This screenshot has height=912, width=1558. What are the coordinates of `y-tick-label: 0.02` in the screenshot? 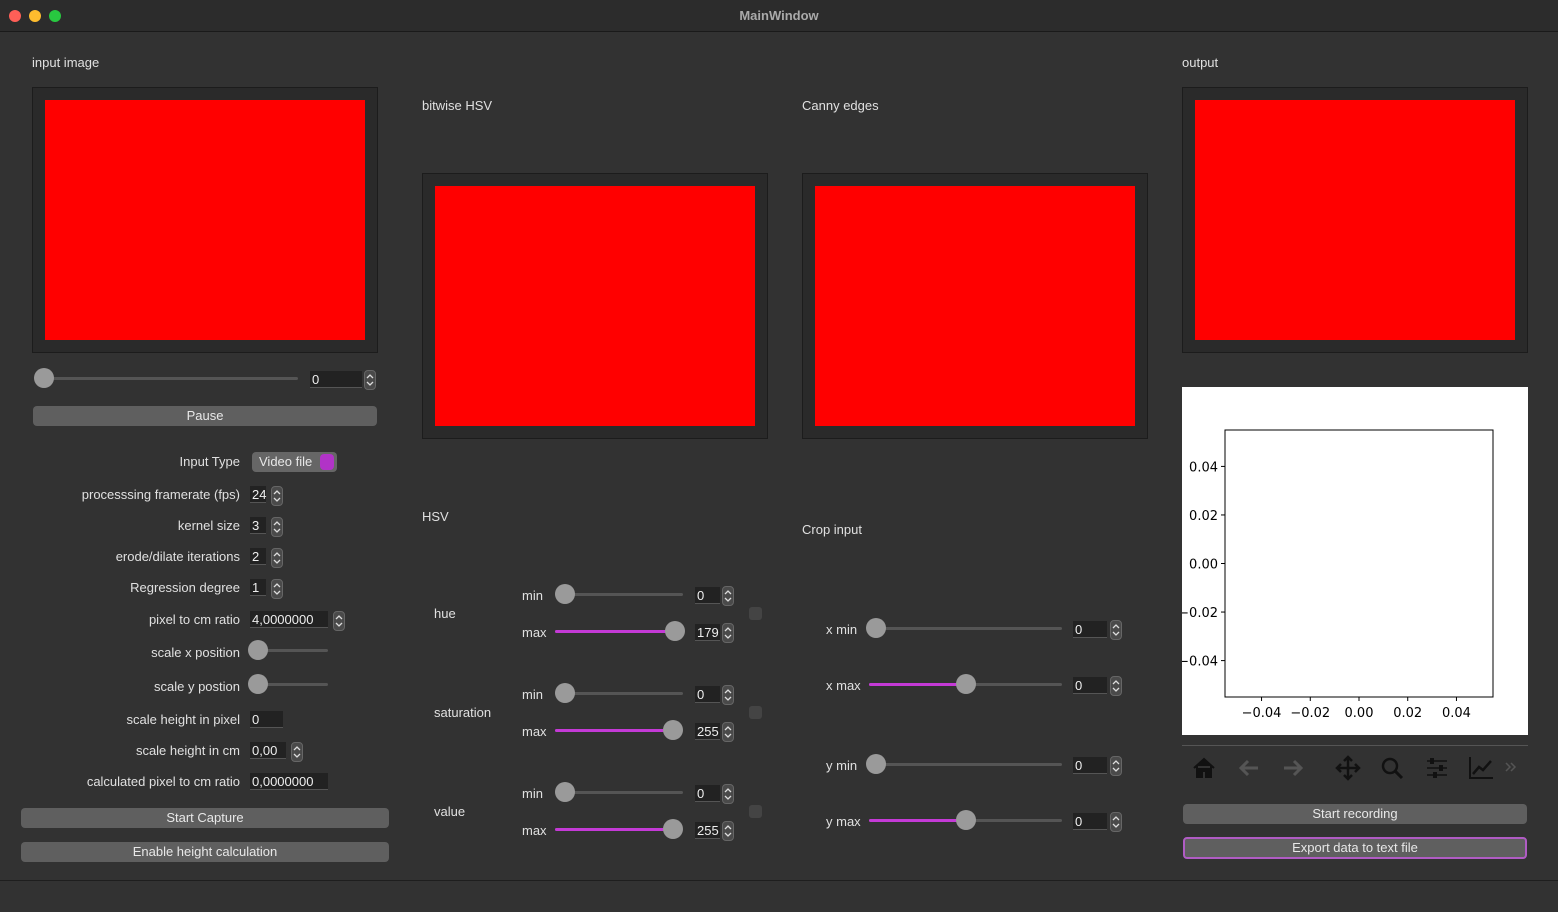 It's located at (1203, 516).